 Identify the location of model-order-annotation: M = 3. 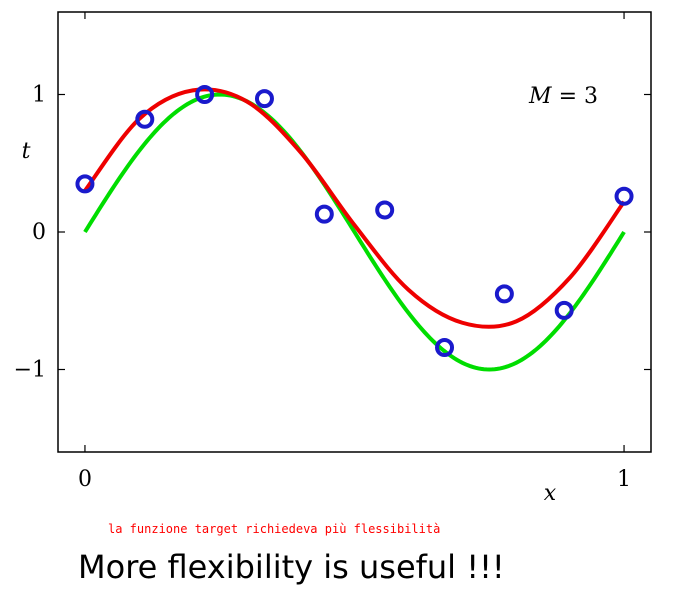
(563, 96).